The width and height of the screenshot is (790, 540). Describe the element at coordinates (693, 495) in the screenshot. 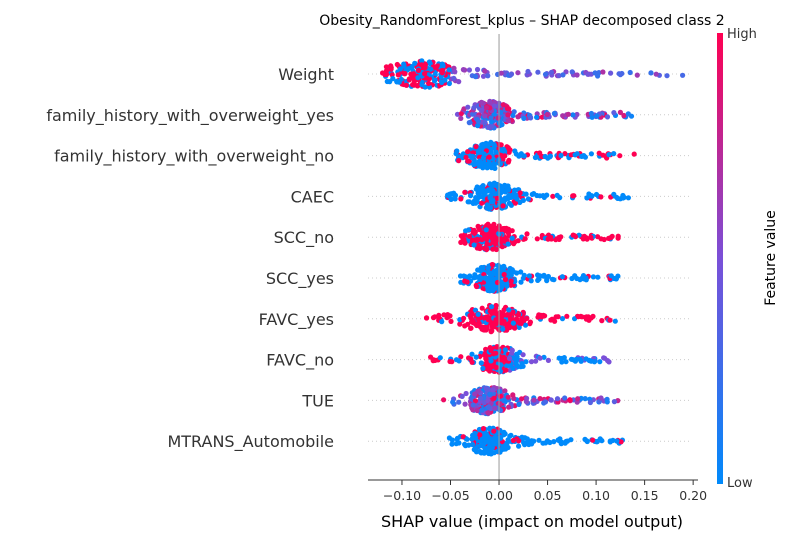

I see `x-tick-label: 0.20` at that location.